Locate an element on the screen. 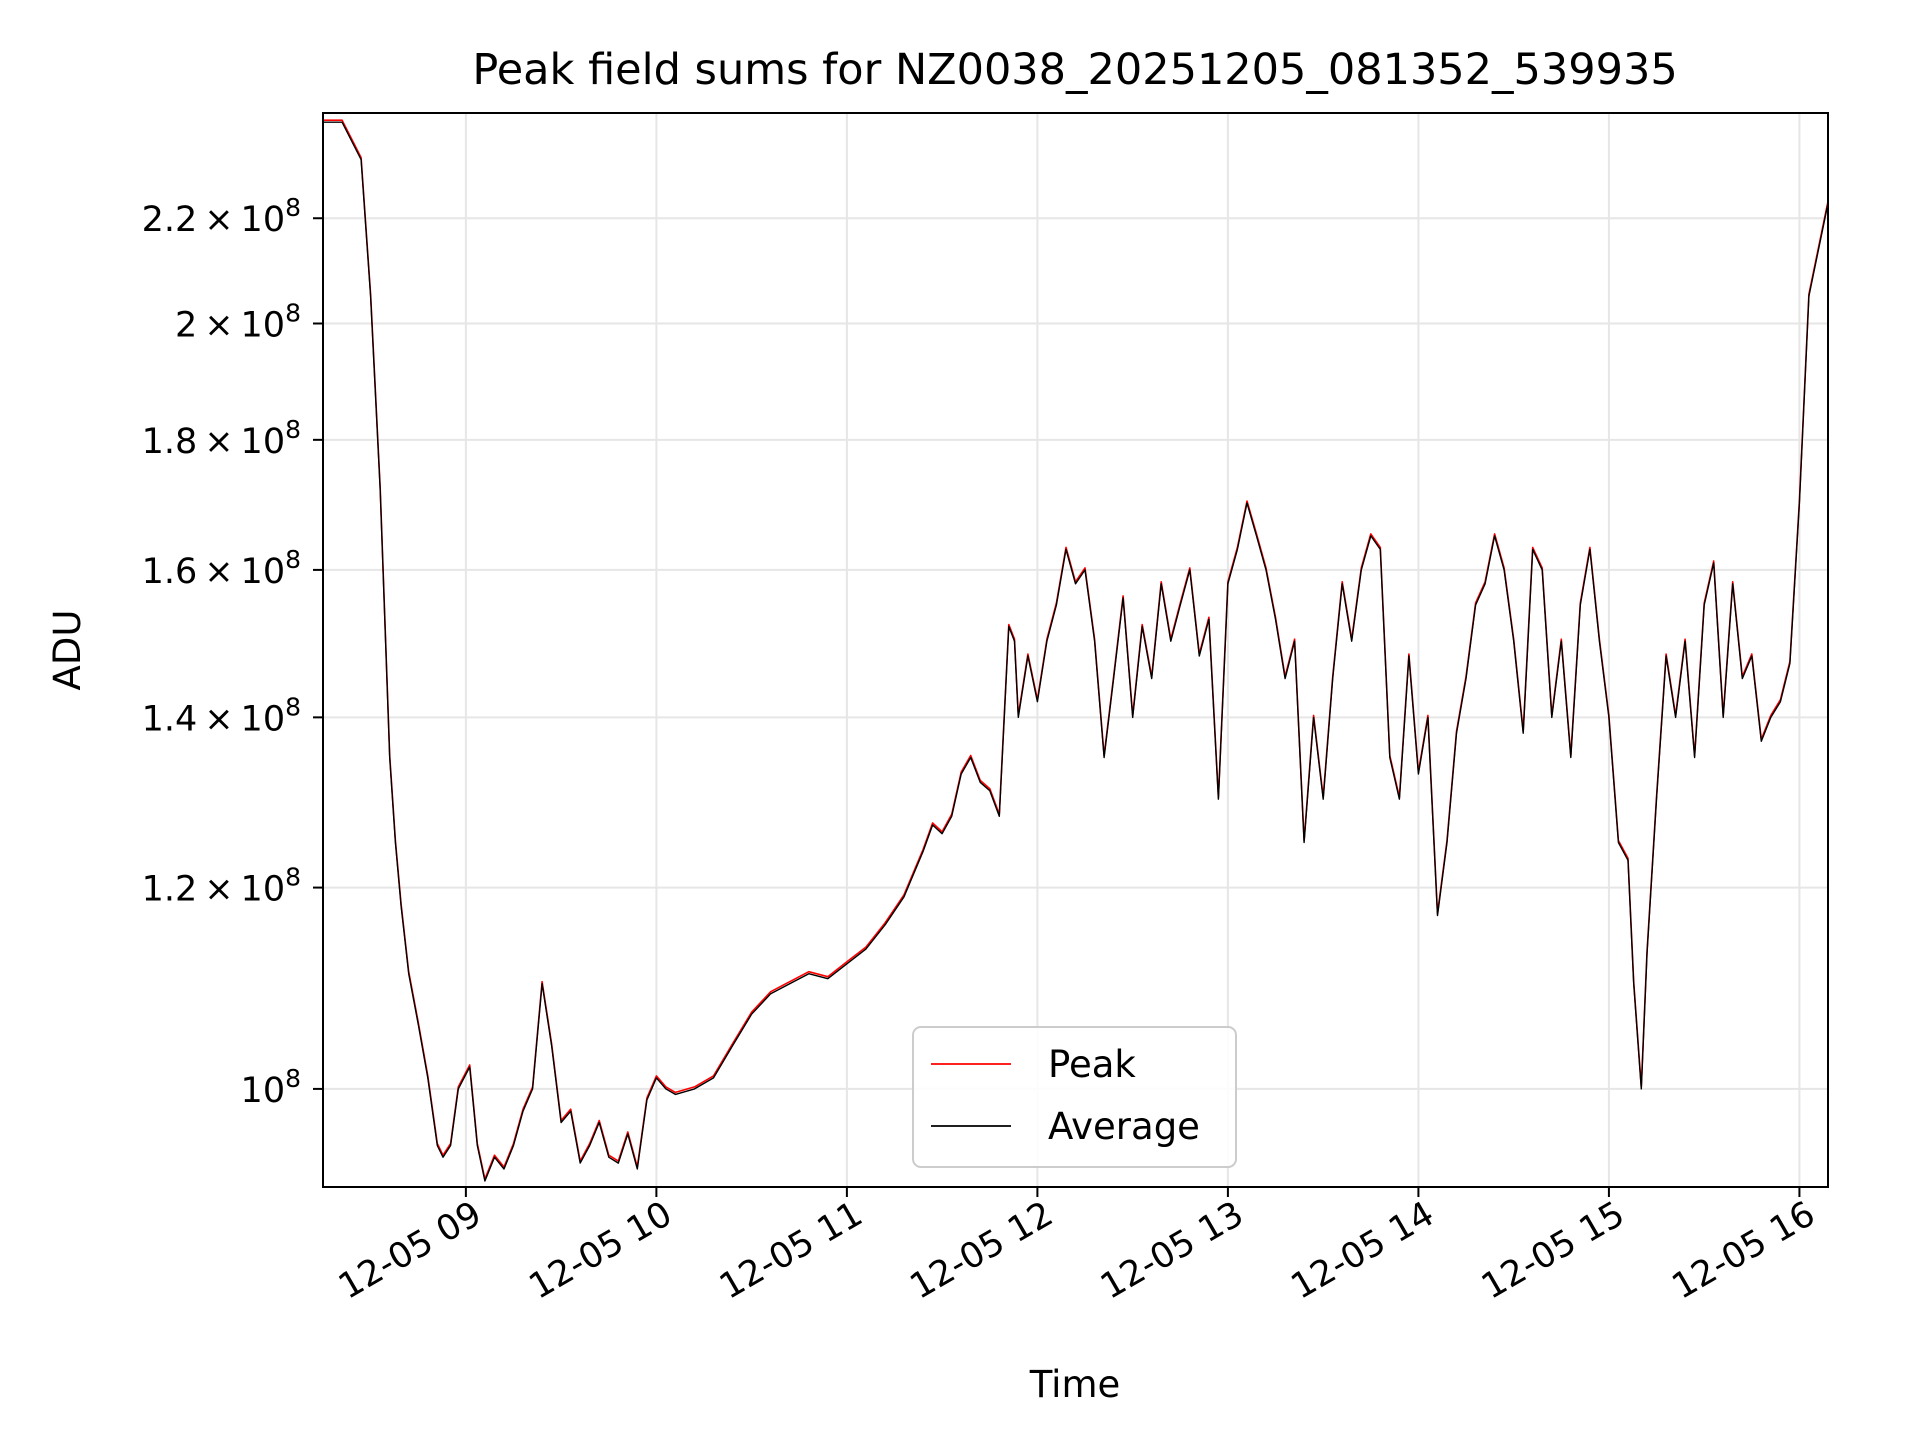  y-tick-label: 1.6 × 108 is located at coordinates (221, 568).